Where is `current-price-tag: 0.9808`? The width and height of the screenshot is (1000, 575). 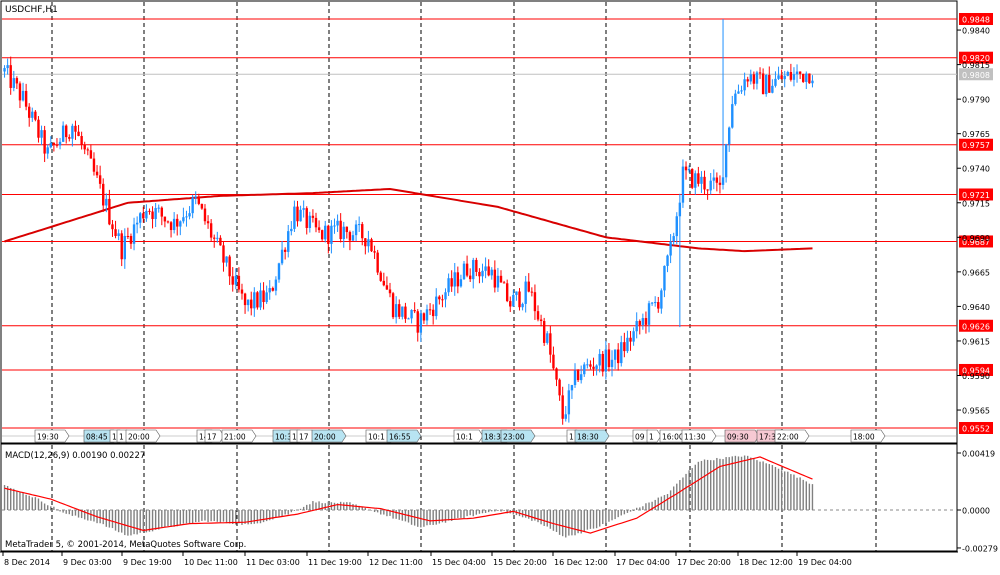 current-price-tag: 0.9808 is located at coordinates (976, 74).